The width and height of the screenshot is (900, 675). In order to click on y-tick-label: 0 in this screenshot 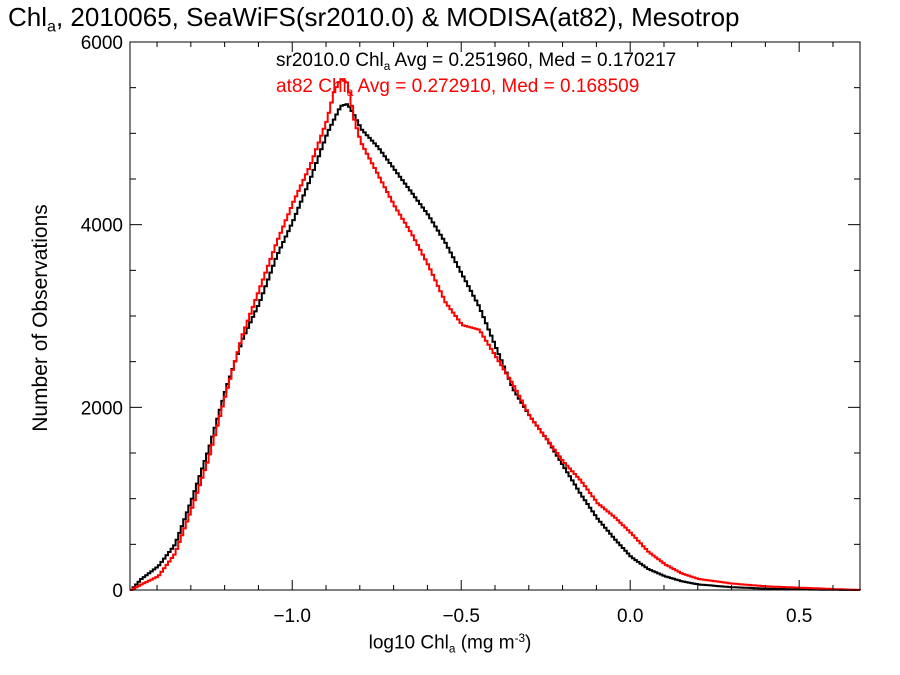, I will do `click(117, 591)`.